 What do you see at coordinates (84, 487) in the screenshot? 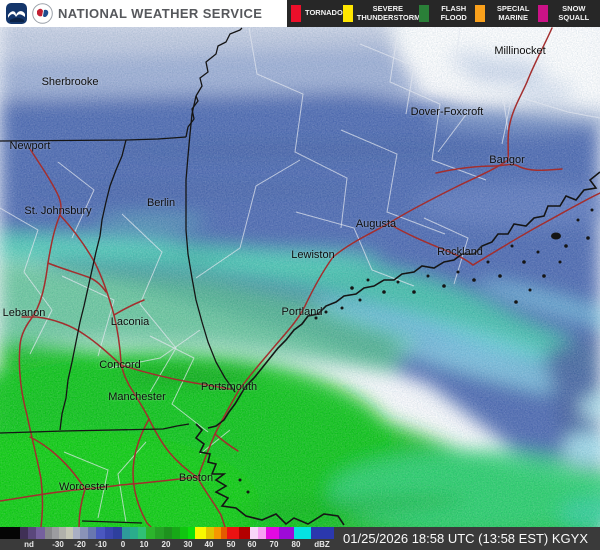
I see `city-label: Worcester` at bounding box center [84, 487].